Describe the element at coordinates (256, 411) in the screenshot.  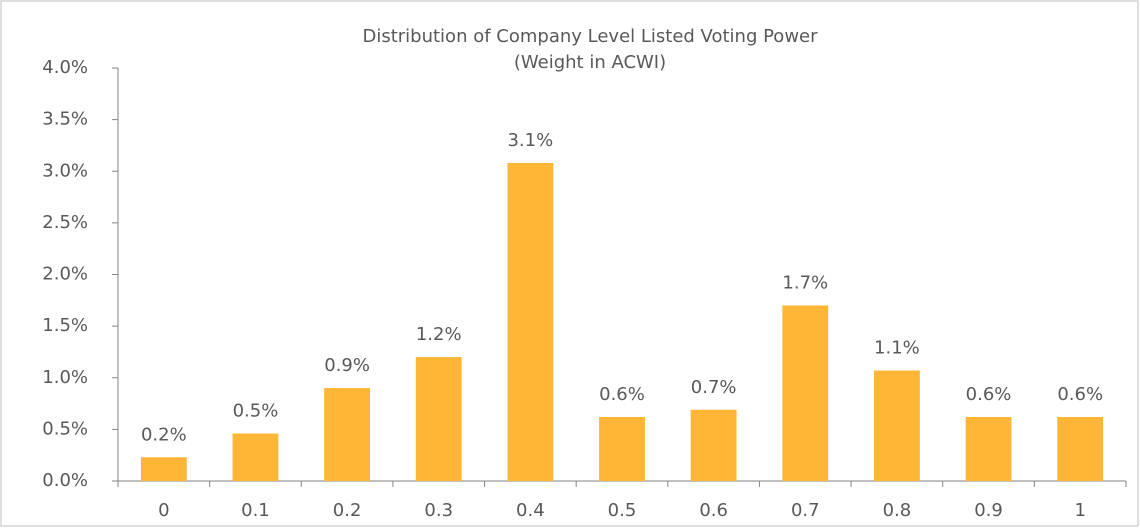
I see `data-label: 0.5%` at that location.